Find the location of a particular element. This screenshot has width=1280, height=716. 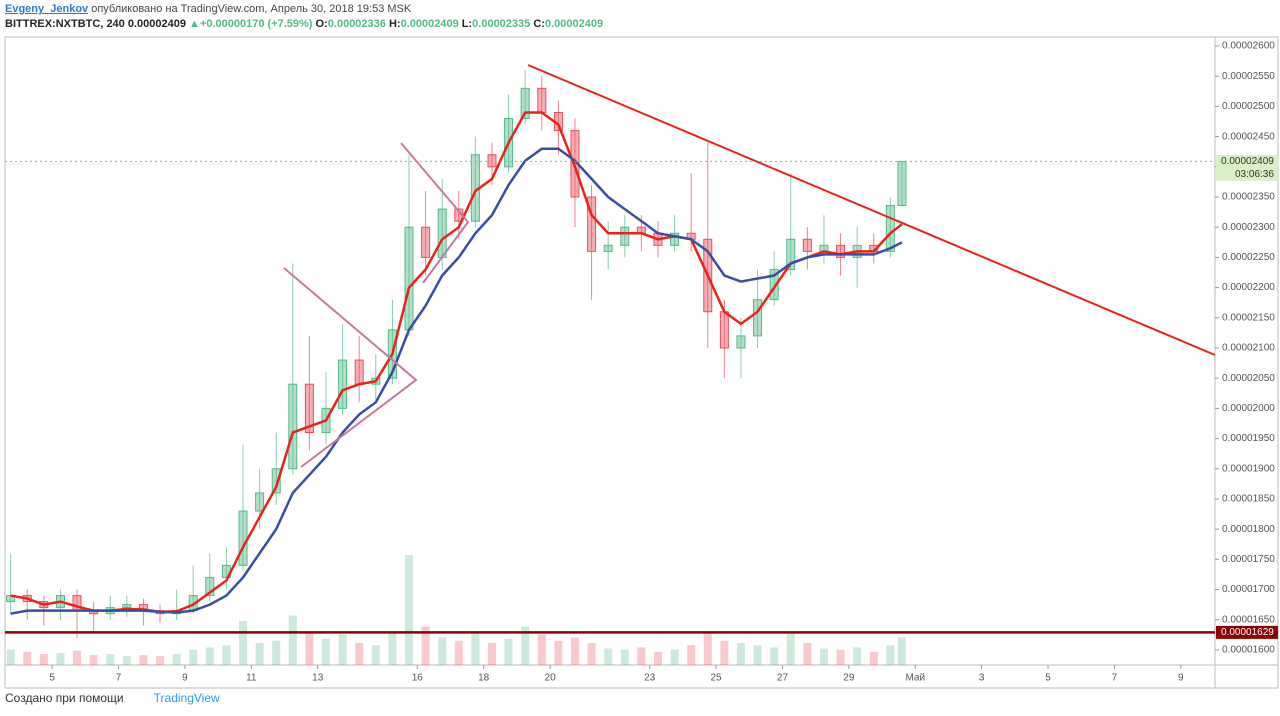

x-tick-label: 29 is located at coordinates (849, 678).